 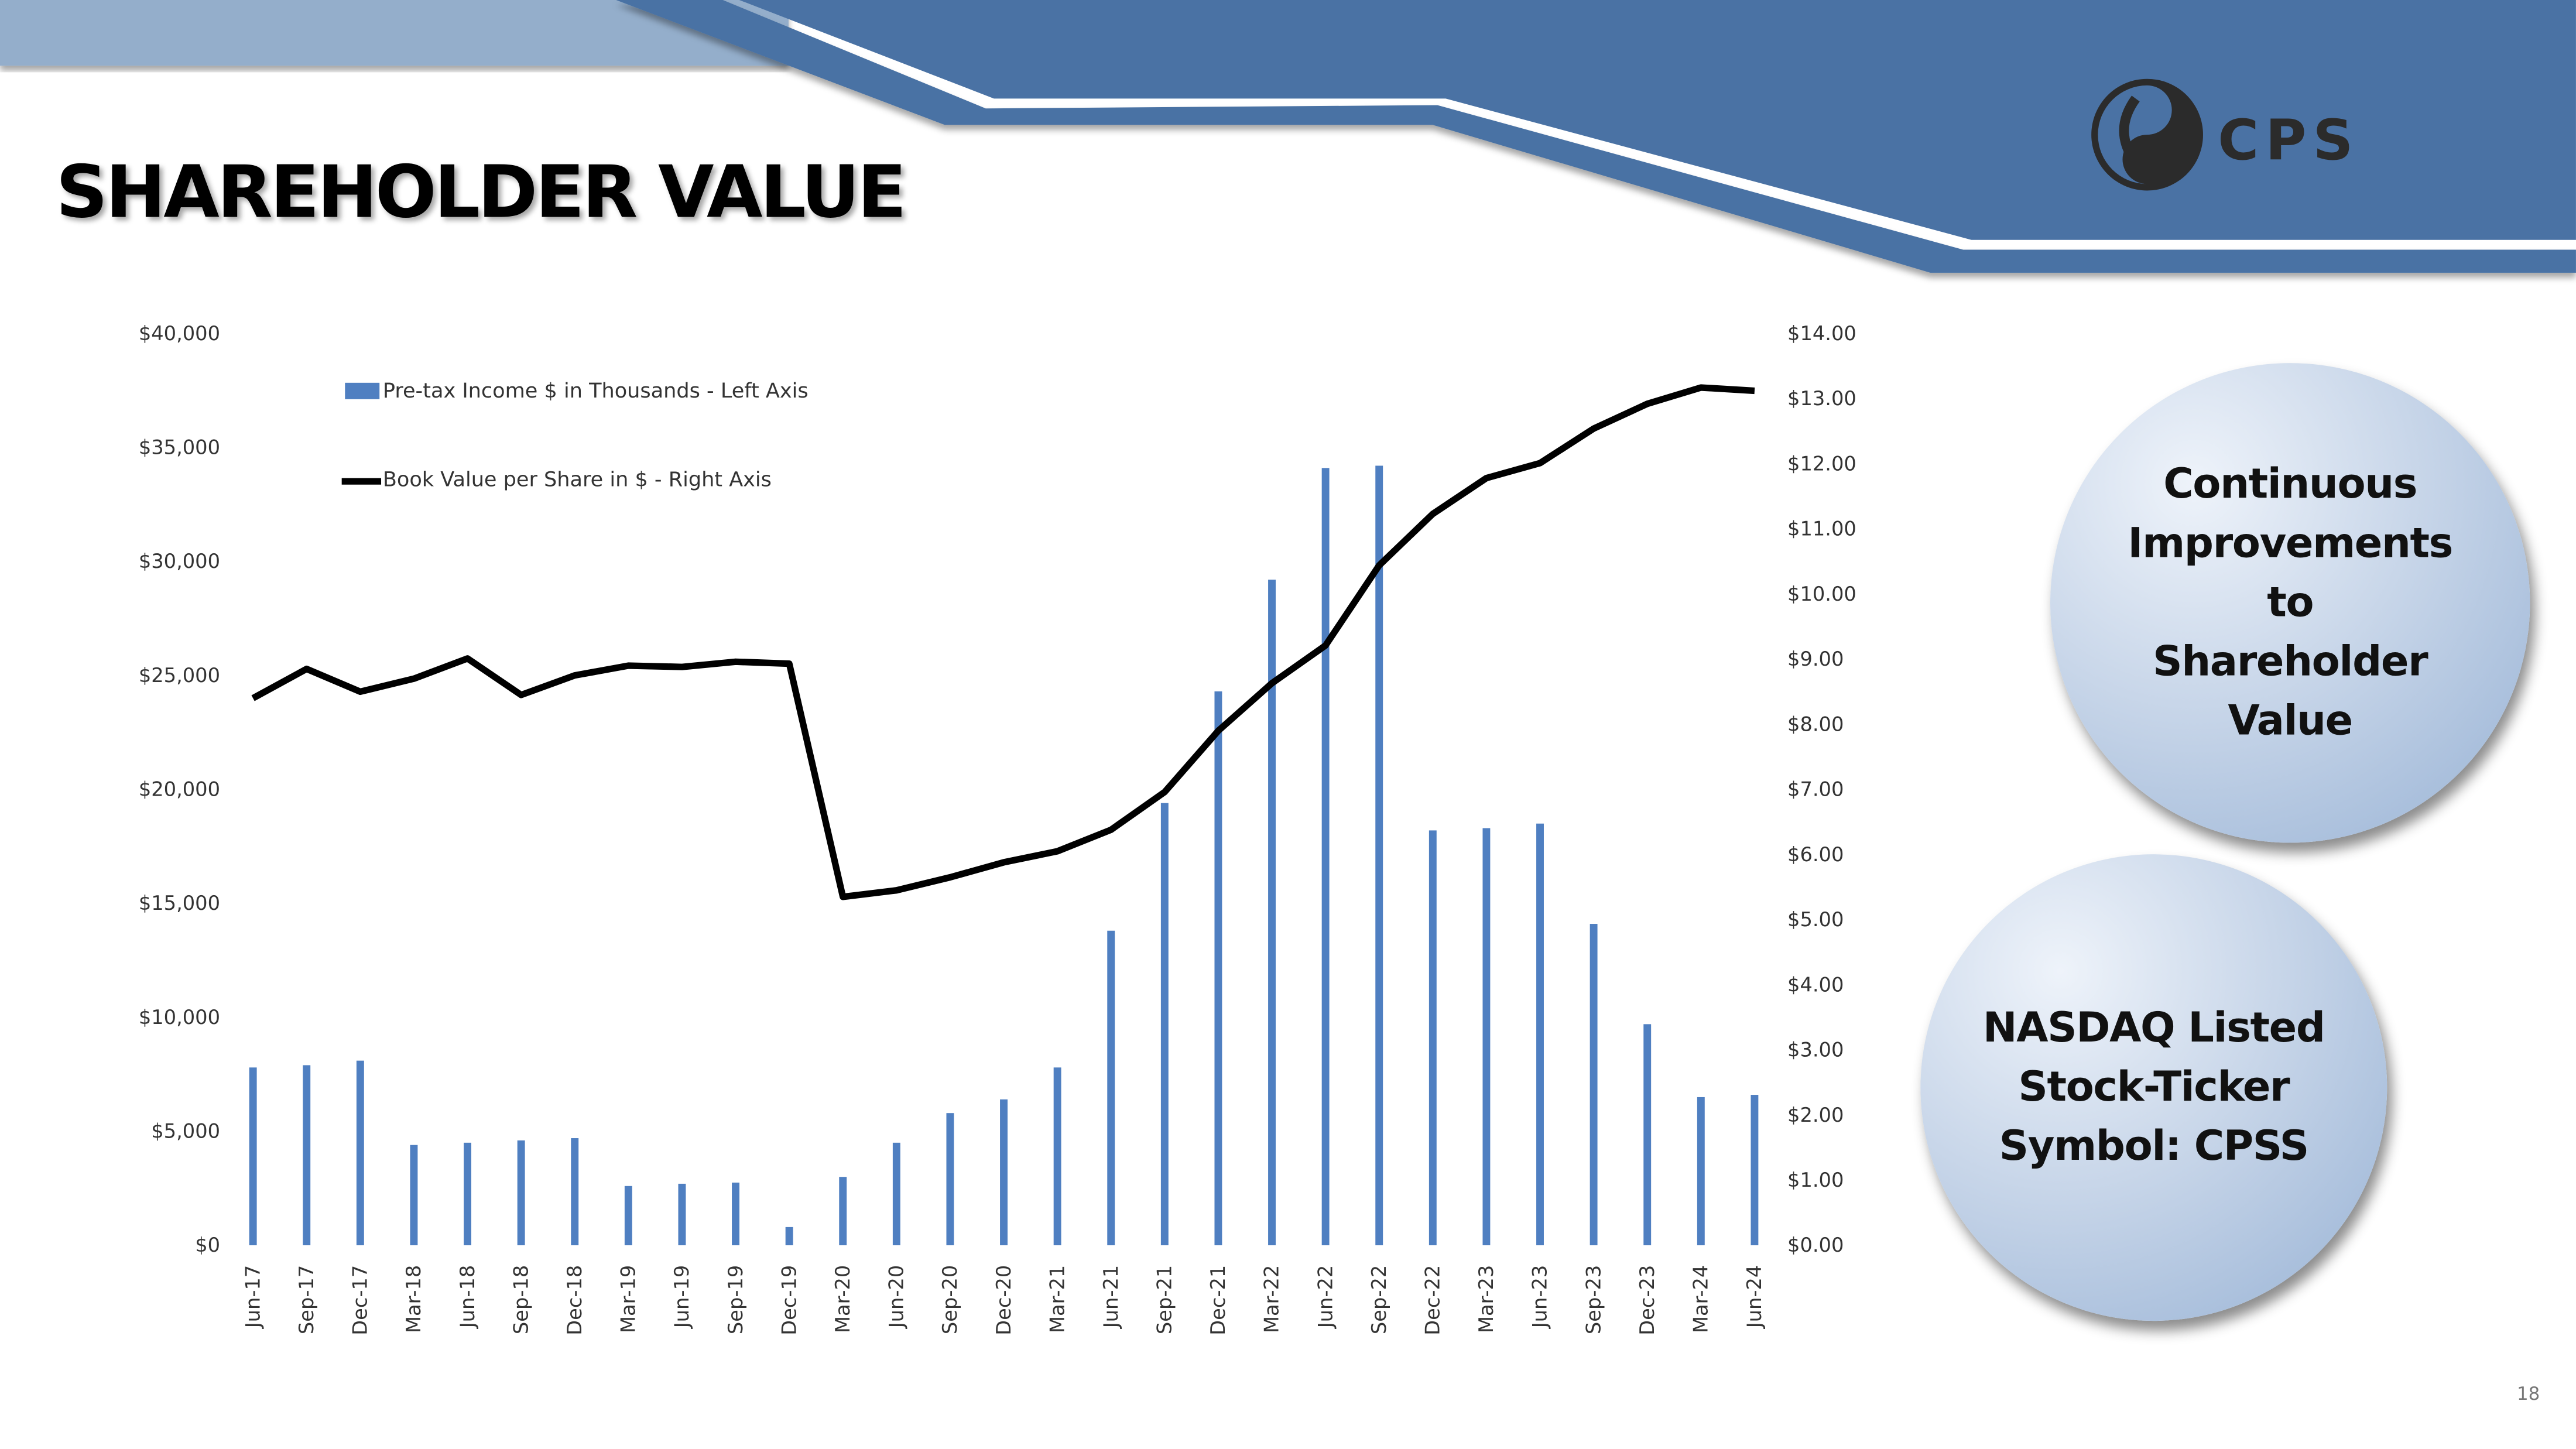 What do you see at coordinates (1821, 529) in the screenshot?
I see `right-axis-tick: $11.00` at bounding box center [1821, 529].